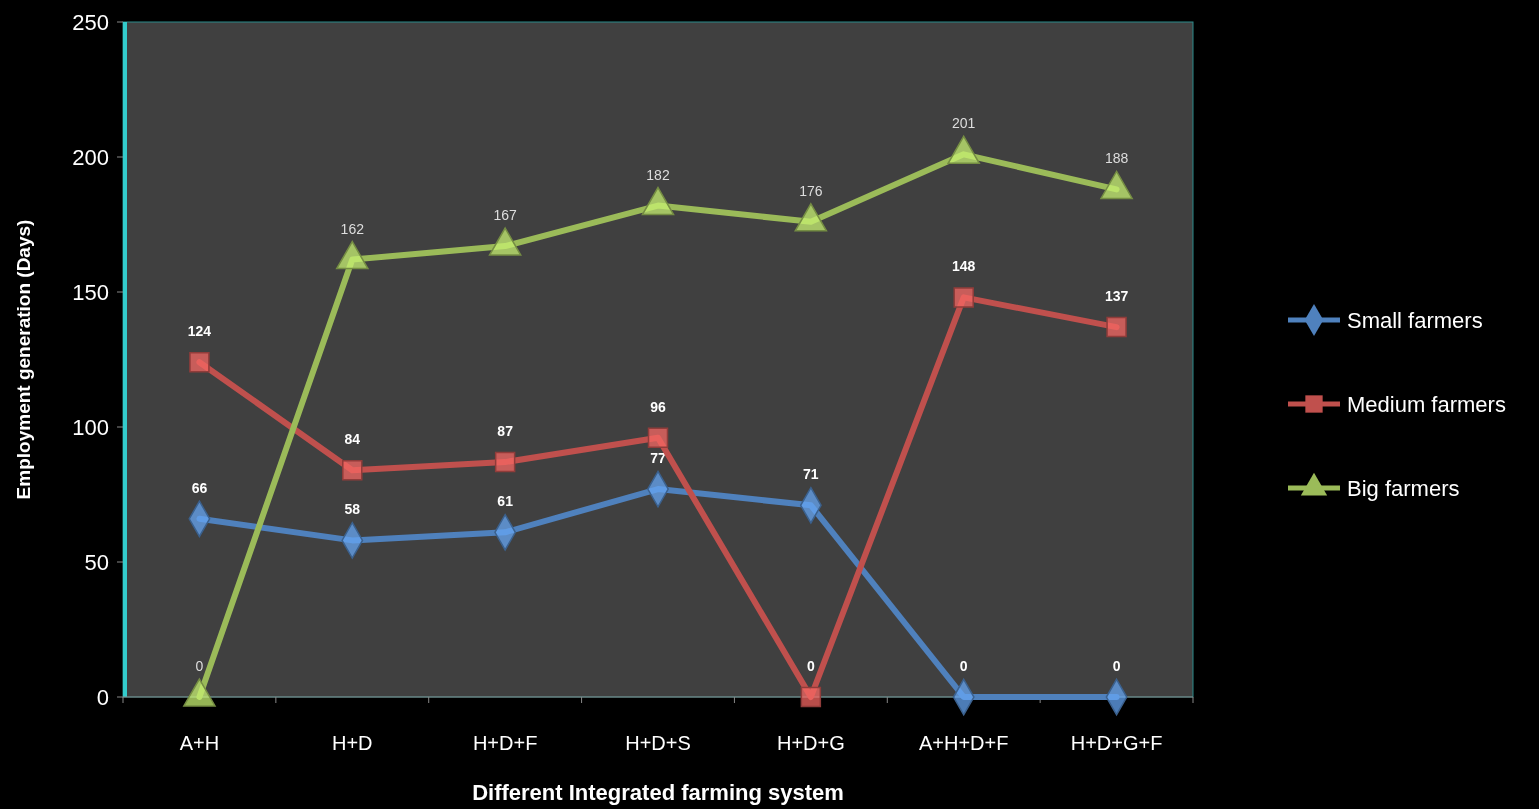 This screenshot has height=809, width=1539. I want to click on legend-label: Small farmers, so click(1415, 320).